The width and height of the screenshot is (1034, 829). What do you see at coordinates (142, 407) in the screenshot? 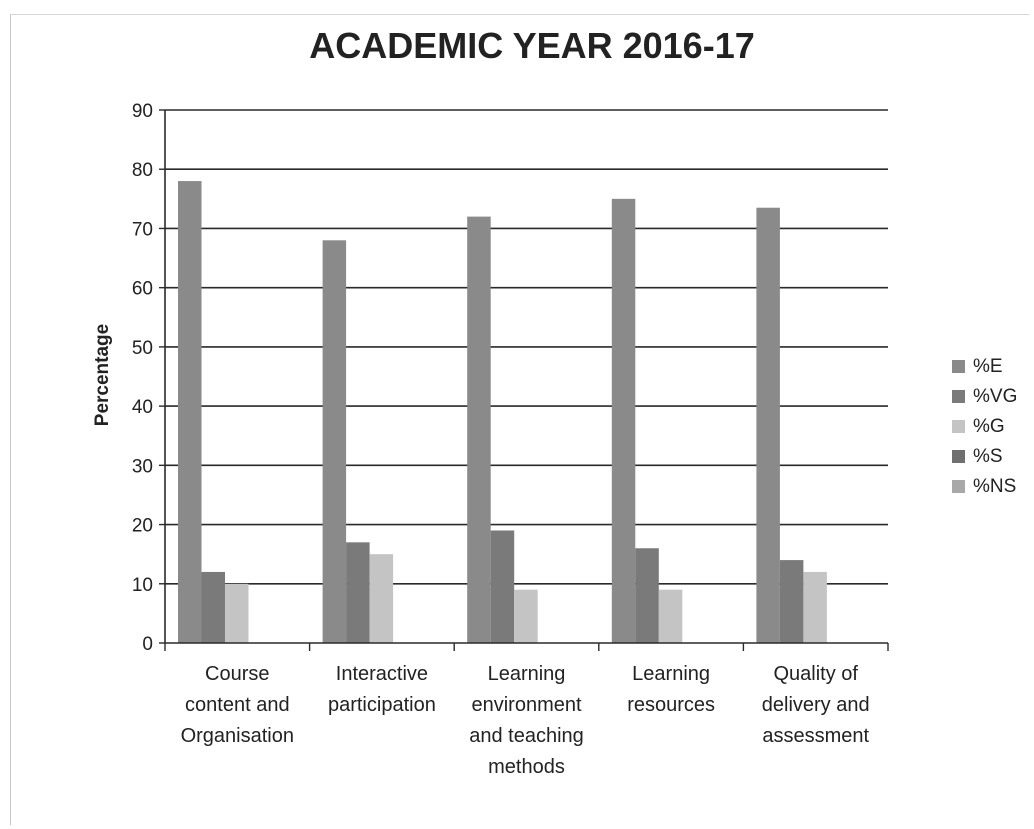
I see `y-tick-label: 40` at bounding box center [142, 407].